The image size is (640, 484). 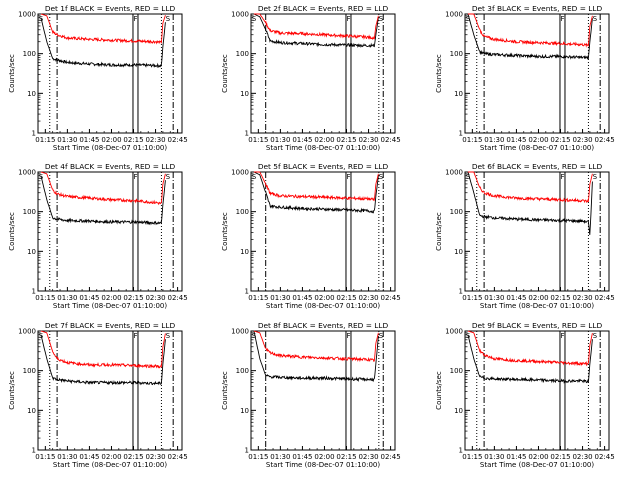 What do you see at coordinates (323, 8) in the screenshot?
I see `panel-title: Det 2f BLACK = Events, RED = LLD` at bounding box center [323, 8].